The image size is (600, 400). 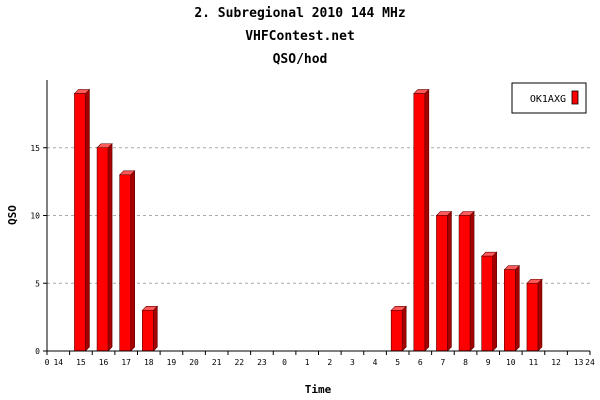 What do you see at coordinates (194, 362) in the screenshot?
I see `x-tick-label: 20` at bounding box center [194, 362].